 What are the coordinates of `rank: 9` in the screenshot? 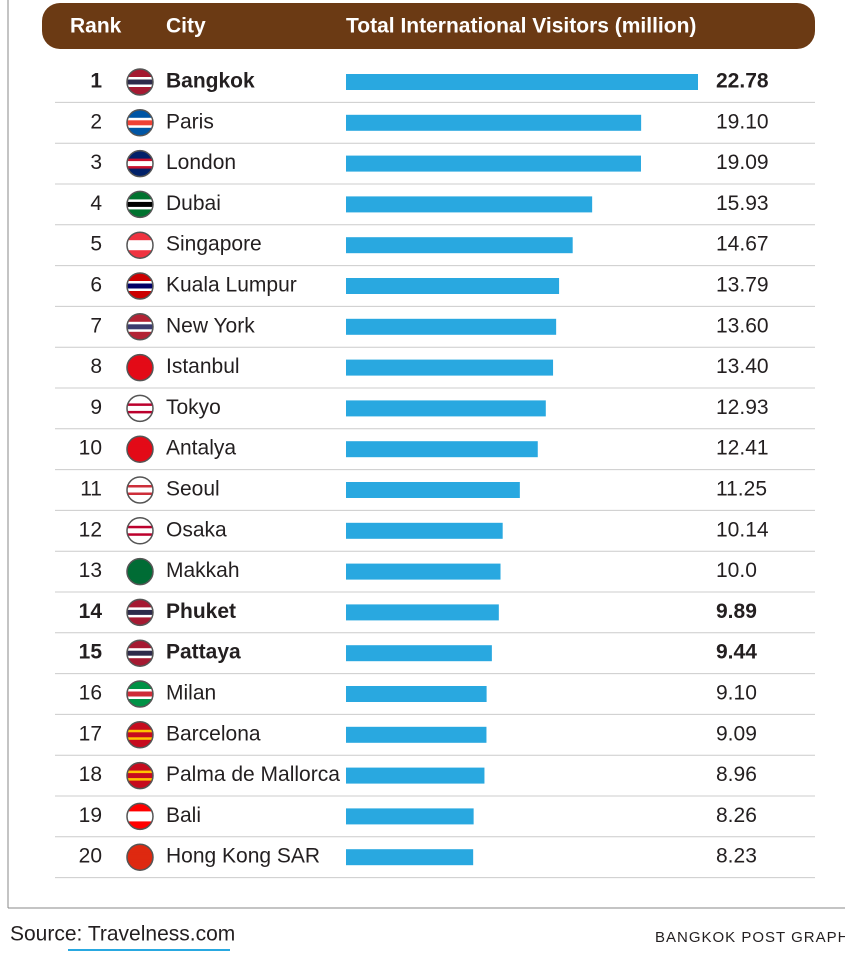 It's located at (96, 407).